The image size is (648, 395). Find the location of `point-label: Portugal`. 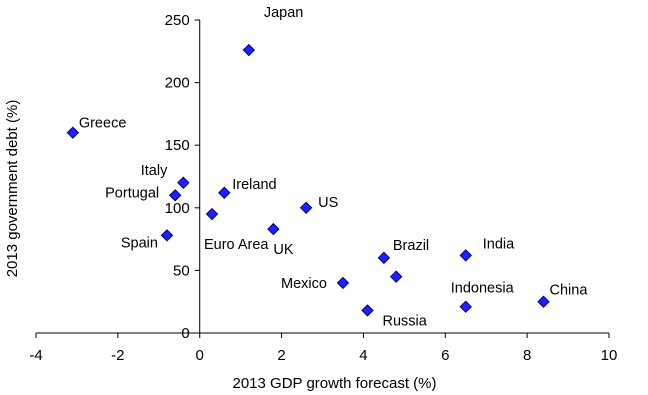

point-label: Portugal is located at coordinates (132, 193).